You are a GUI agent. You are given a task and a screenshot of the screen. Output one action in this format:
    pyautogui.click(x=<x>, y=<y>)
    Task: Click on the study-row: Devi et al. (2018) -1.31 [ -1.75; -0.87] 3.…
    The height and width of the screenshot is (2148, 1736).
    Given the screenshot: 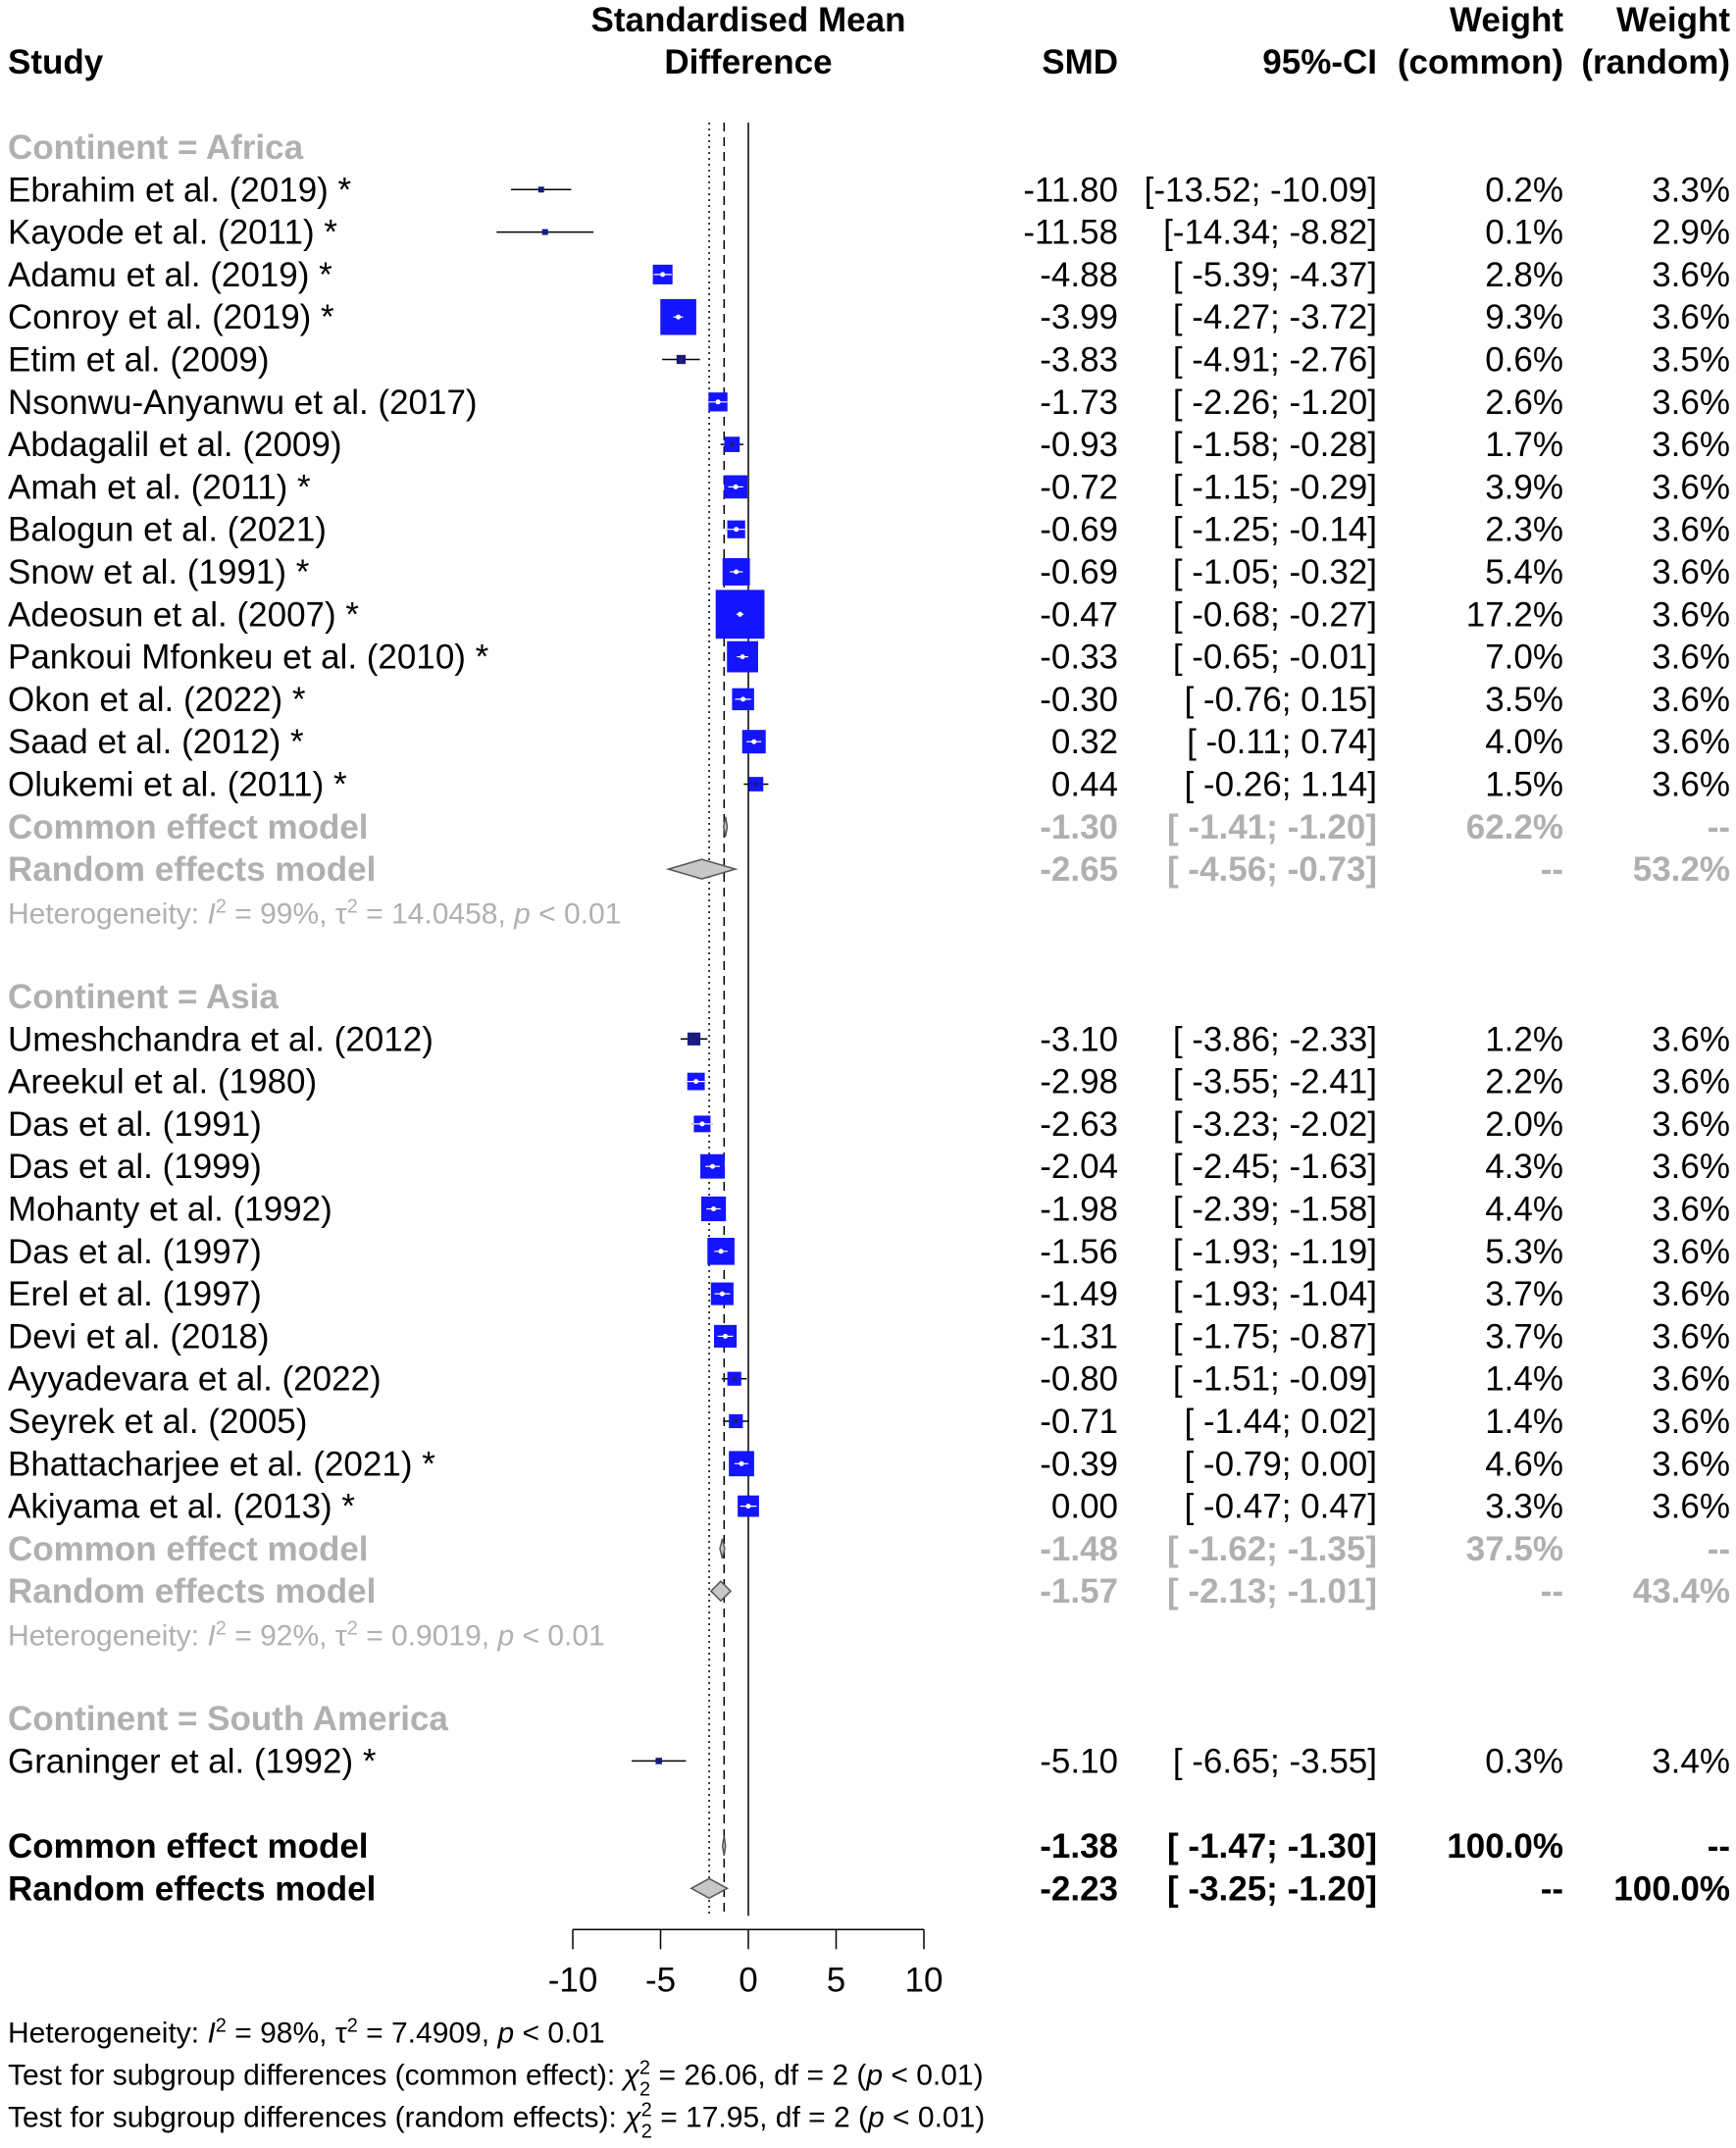 What is the action you would take?
    pyautogui.click(x=869, y=1336)
    